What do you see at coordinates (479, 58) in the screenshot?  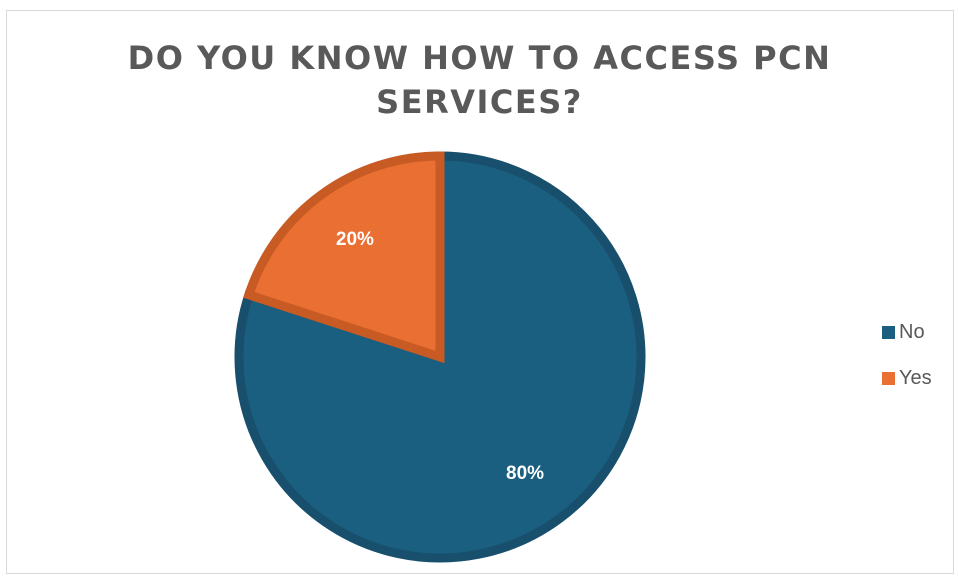 I see `chart-title-line-1: DO YOU KNOW HOW TO ACCESS PCN` at bounding box center [479, 58].